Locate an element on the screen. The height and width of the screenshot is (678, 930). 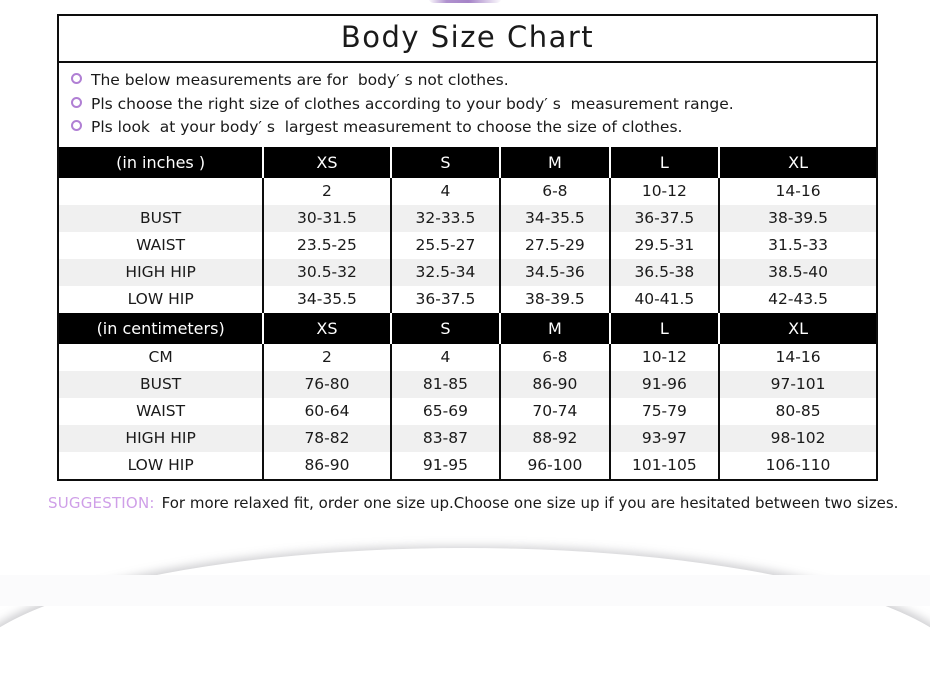
table-row: CM 2 4 6-8 10-12 14-16 is located at coordinates (467, 357).